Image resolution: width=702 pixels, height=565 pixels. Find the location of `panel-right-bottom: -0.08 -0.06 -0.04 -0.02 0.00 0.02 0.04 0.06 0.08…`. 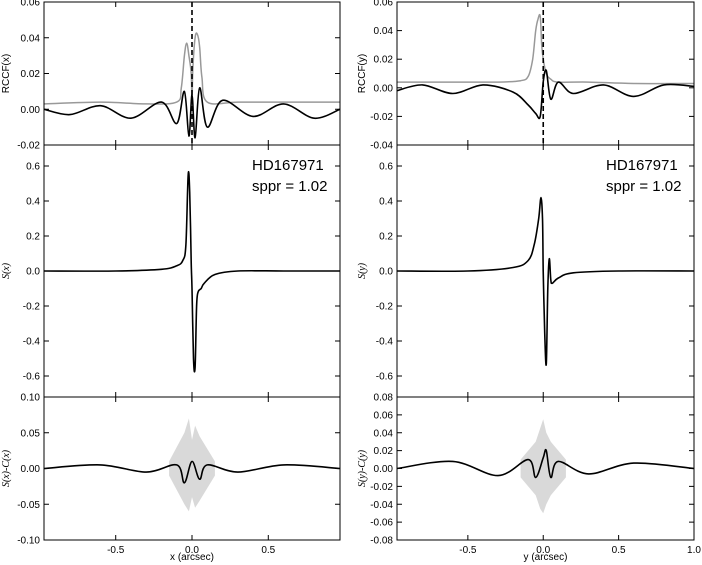

panel-right-bottom: -0.08 -0.06 -0.04 -0.02 0.00 0.02 0.04 0.06 0.08… is located at coordinates (529, 478).